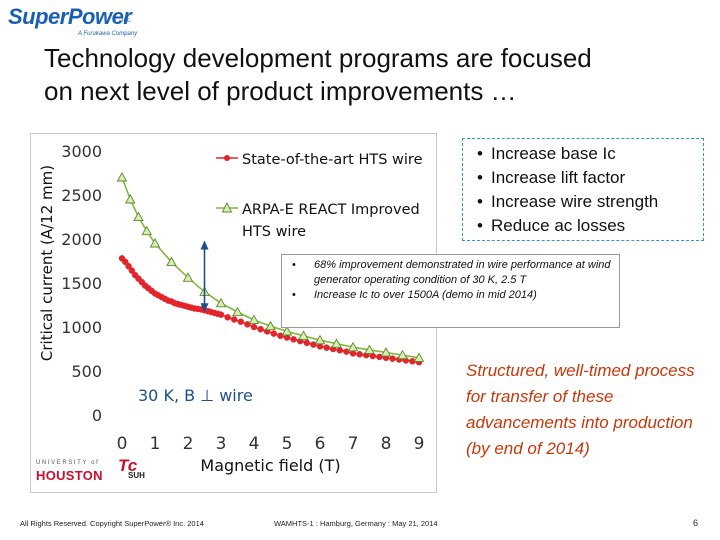 The height and width of the screenshot is (540, 720). What do you see at coordinates (204, 245) in the screenshot?
I see `improvement-arrow-head-up` at bounding box center [204, 245].